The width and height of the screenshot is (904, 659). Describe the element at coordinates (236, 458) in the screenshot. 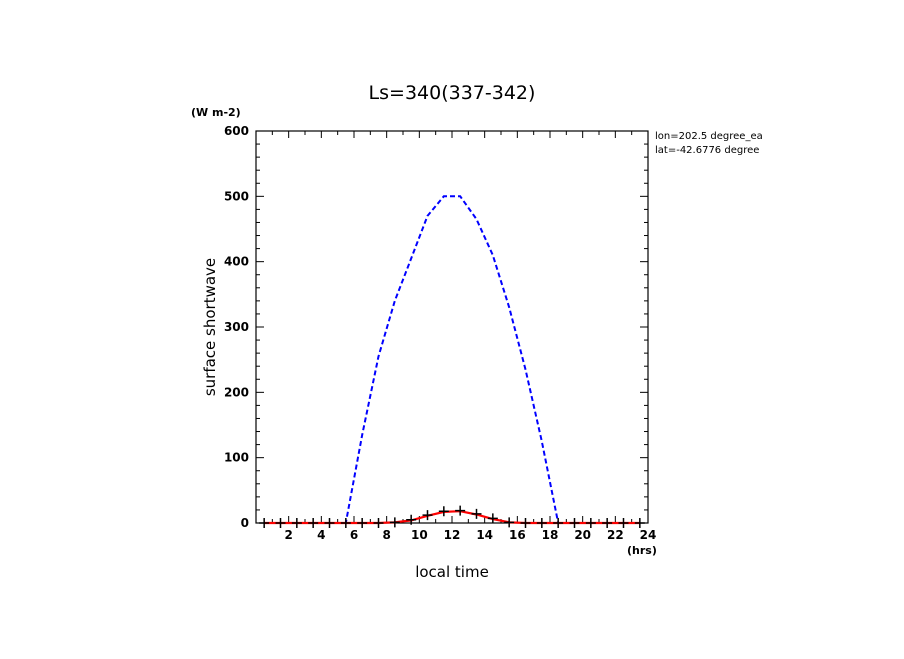

I see `y-tick-label: 100` at that location.